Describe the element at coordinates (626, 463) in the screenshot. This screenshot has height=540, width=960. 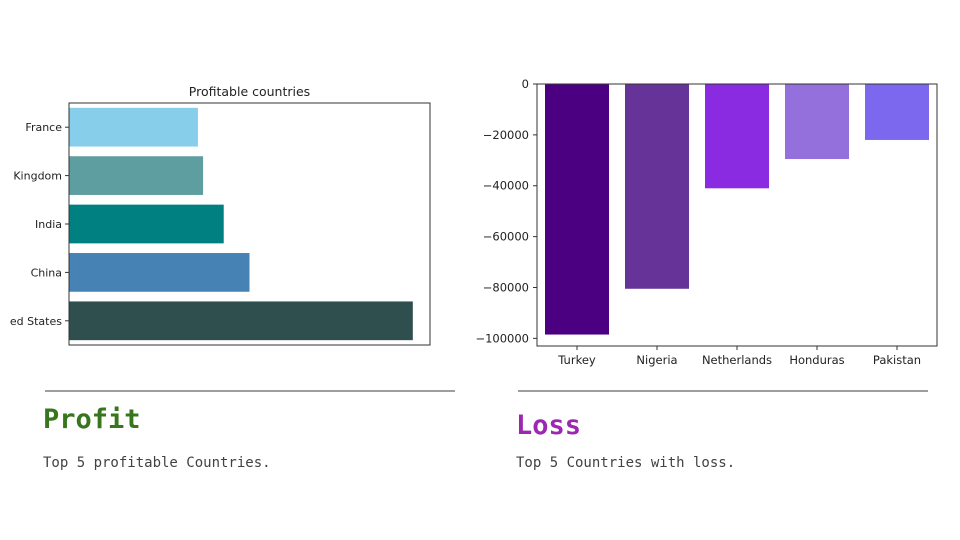
I see `loss-caption: Top 5 Countries with loss.` at that location.